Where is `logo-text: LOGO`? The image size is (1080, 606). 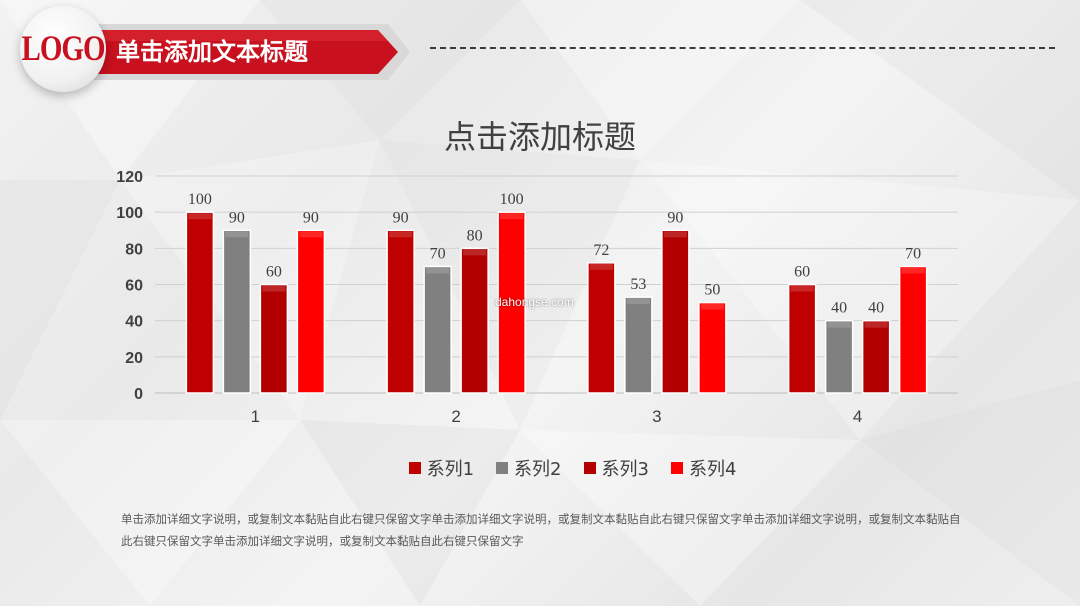 logo-text: LOGO is located at coordinates (63, 48).